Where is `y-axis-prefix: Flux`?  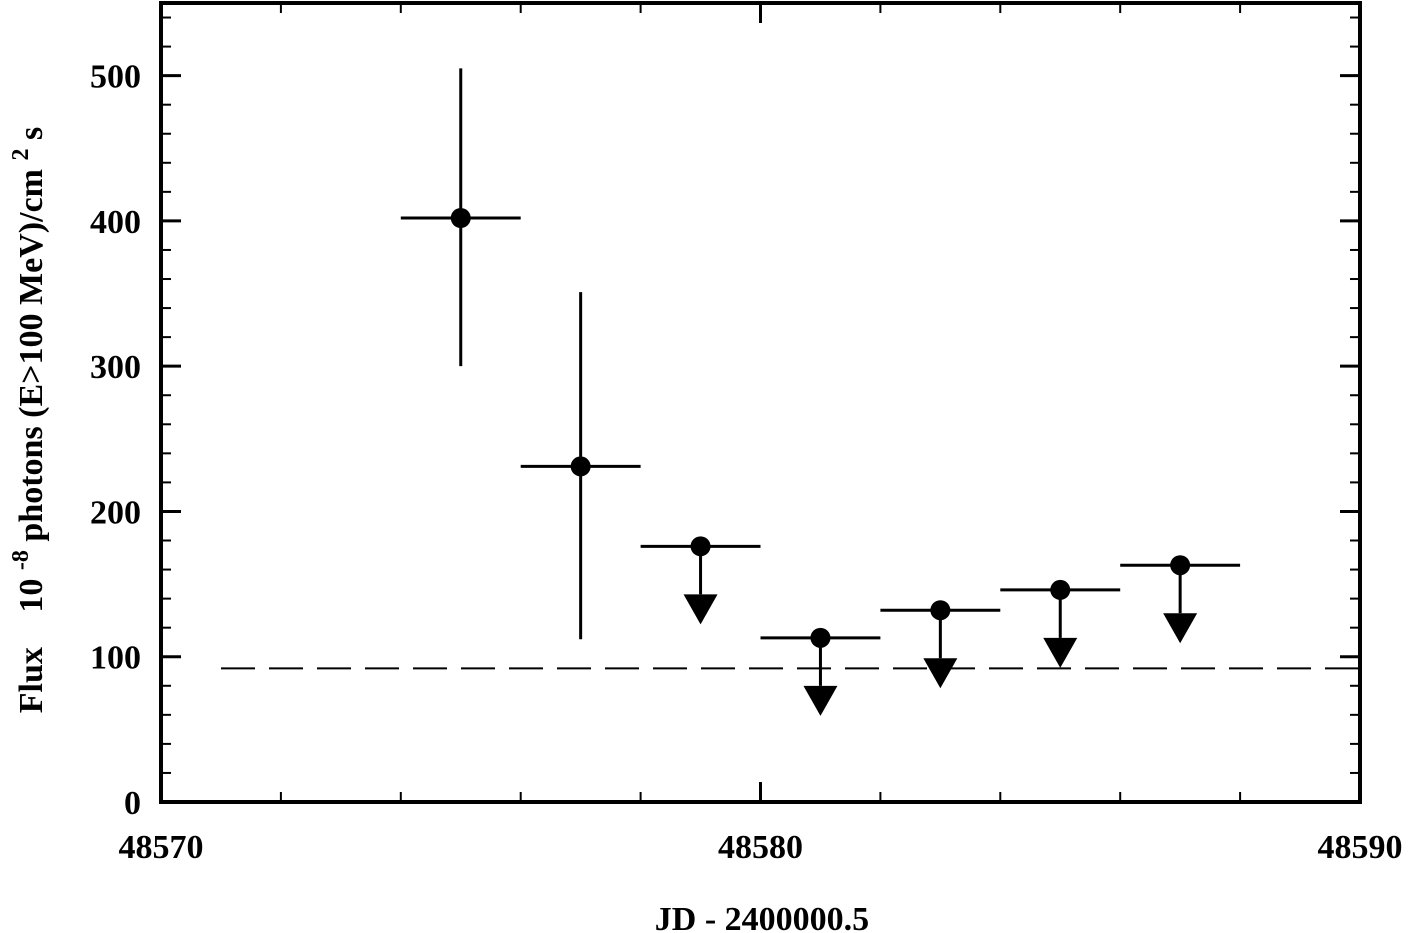
y-axis-prefix: Flux is located at coordinates (31, 680).